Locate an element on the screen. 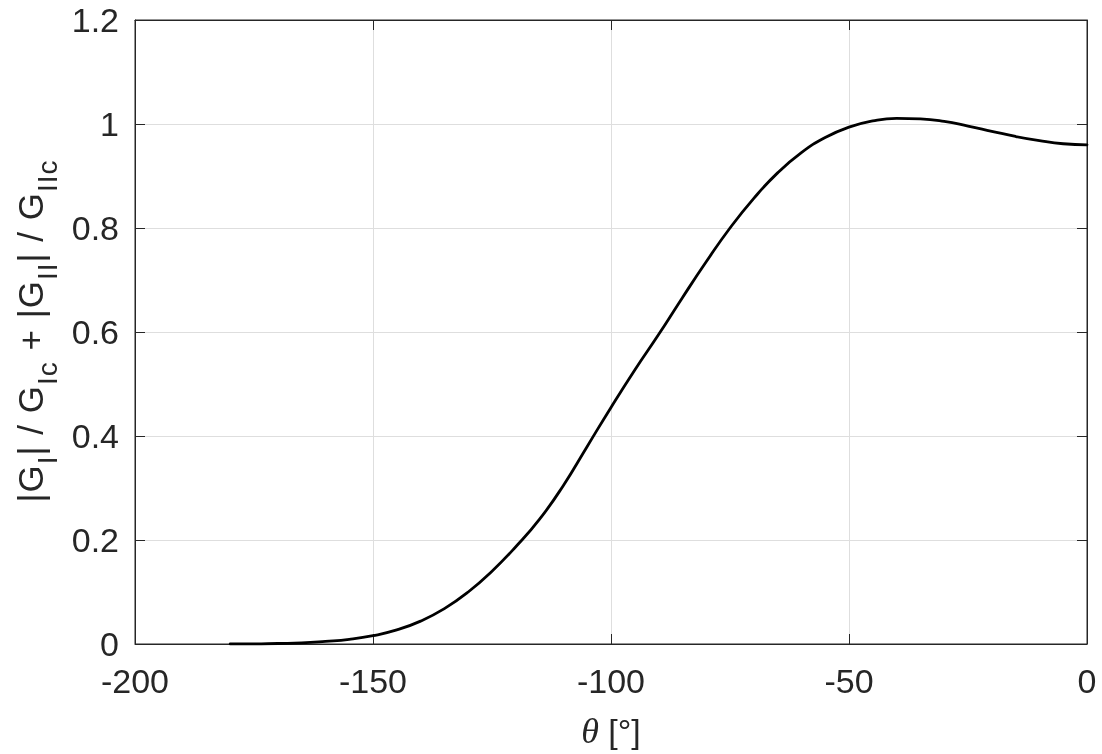 The width and height of the screenshot is (1102, 754). x-tick-label: -100 is located at coordinates (611, 681).